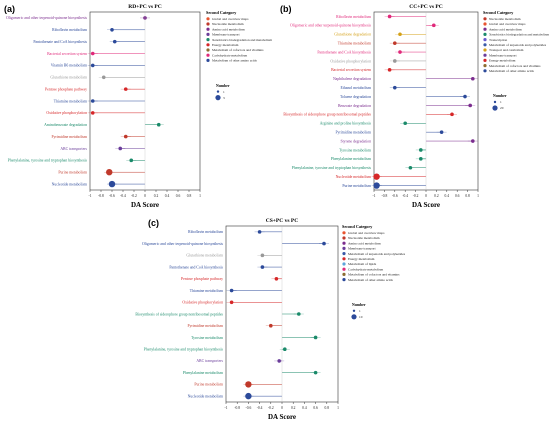 The image size is (550, 426). I want to click on category-label-phenylalanine-metabolism: Phenylalanine metabolism, so click(203, 373).